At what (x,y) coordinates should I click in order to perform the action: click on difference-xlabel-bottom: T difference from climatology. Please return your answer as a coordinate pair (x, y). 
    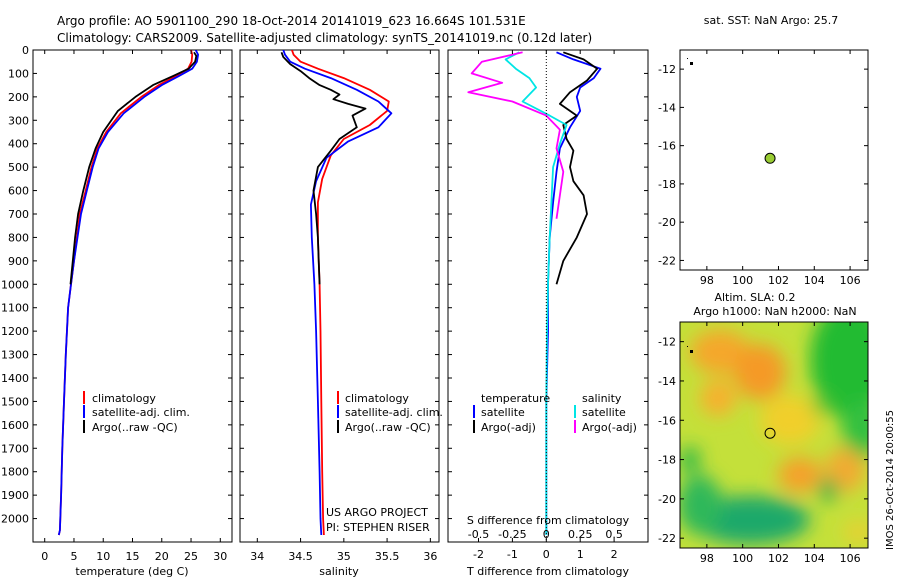
    Looking at the image, I should click on (547, 571).